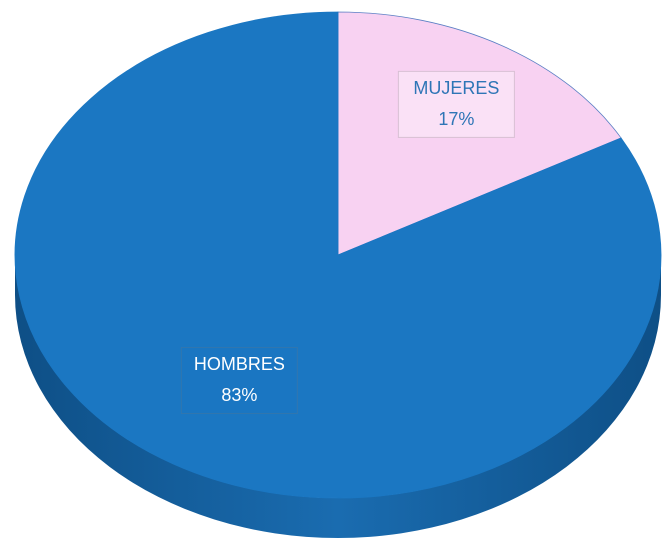 The width and height of the screenshot is (662, 558). What do you see at coordinates (239, 364) in the screenshot?
I see `label-category: HOMBRES` at bounding box center [239, 364].